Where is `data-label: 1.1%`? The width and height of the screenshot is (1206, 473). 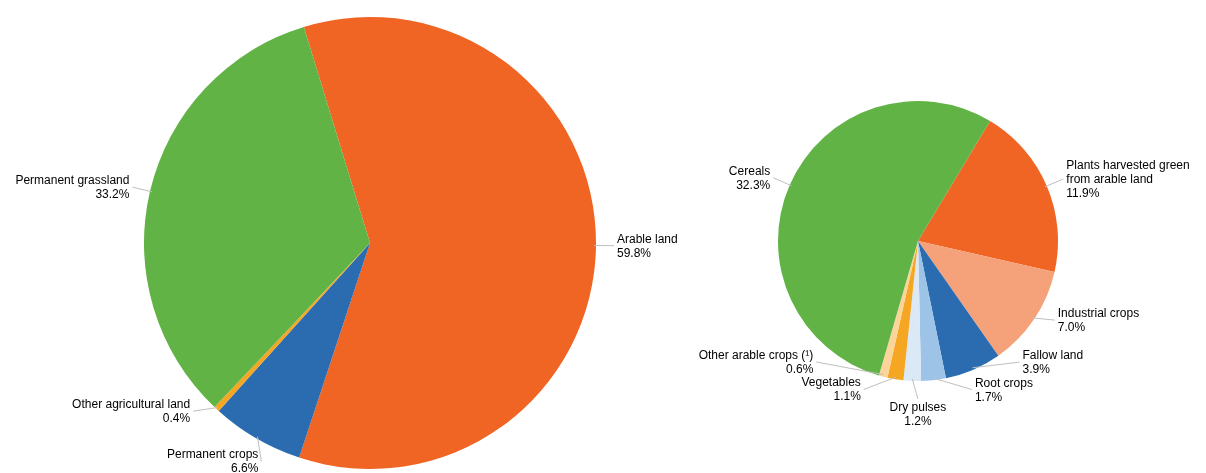 data-label: 1.1% is located at coordinates (847, 396).